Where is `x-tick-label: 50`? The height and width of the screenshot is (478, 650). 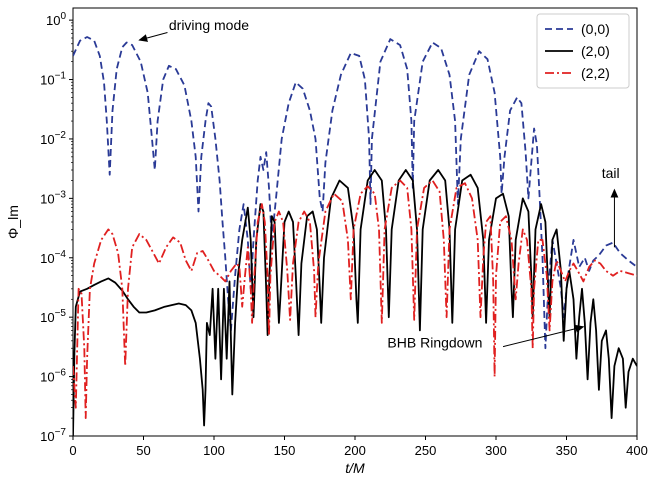
x-tick-label: 50 is located at coordinates (143, 450).